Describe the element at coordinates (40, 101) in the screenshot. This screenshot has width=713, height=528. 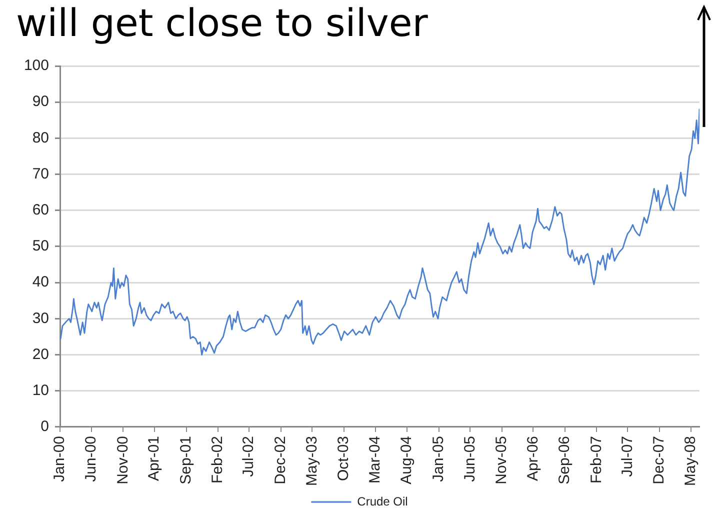
I see `y-tick-label: 90` at that location.